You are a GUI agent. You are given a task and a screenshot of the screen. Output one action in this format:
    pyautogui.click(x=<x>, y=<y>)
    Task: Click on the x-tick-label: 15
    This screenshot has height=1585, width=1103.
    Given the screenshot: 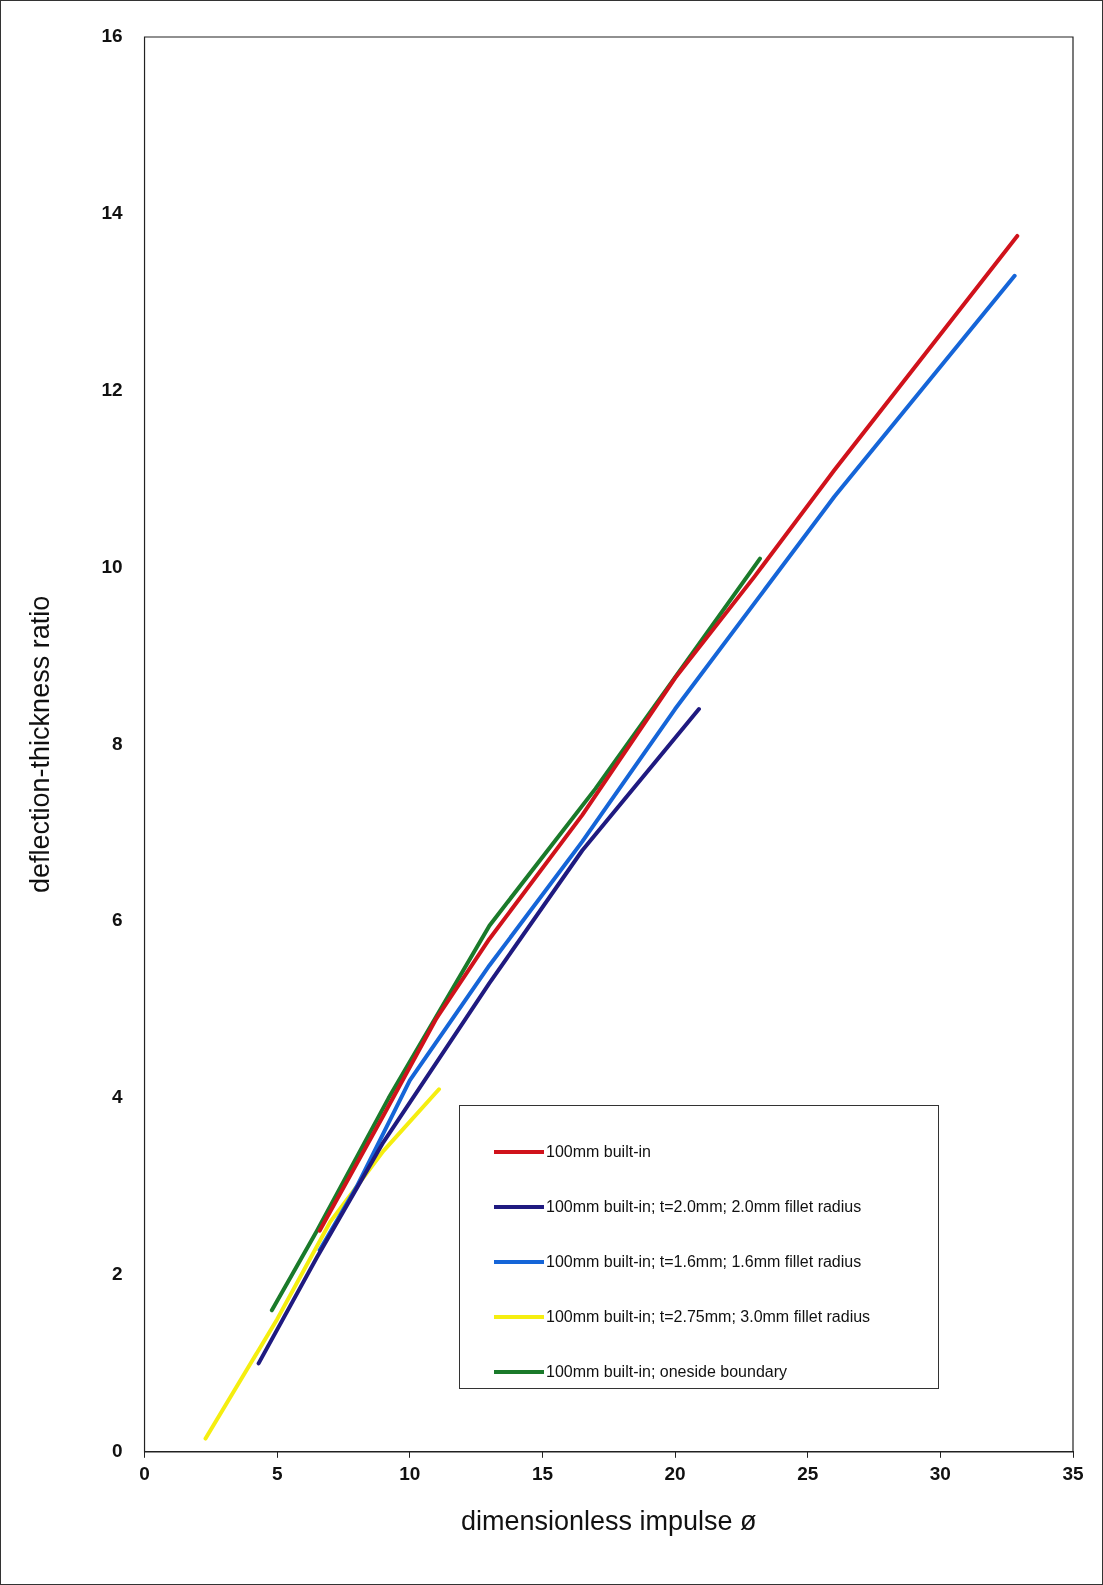 What is the action you would take?
    pyautogui.click(x=542, y=1474)
    